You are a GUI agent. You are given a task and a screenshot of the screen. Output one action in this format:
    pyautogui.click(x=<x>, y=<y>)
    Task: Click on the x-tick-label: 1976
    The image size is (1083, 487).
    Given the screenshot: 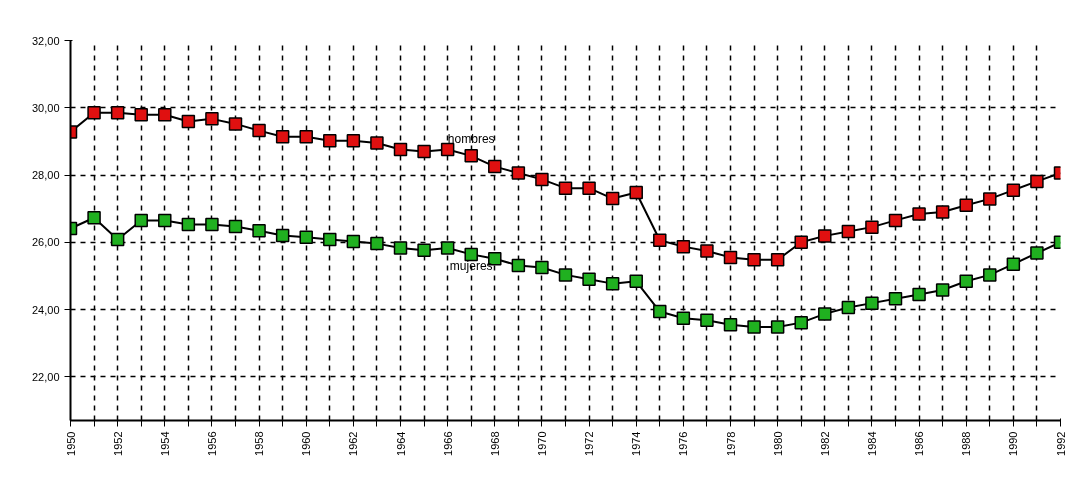 What is the action you would take?
    pyautogui.click(x=683, y=443)
    